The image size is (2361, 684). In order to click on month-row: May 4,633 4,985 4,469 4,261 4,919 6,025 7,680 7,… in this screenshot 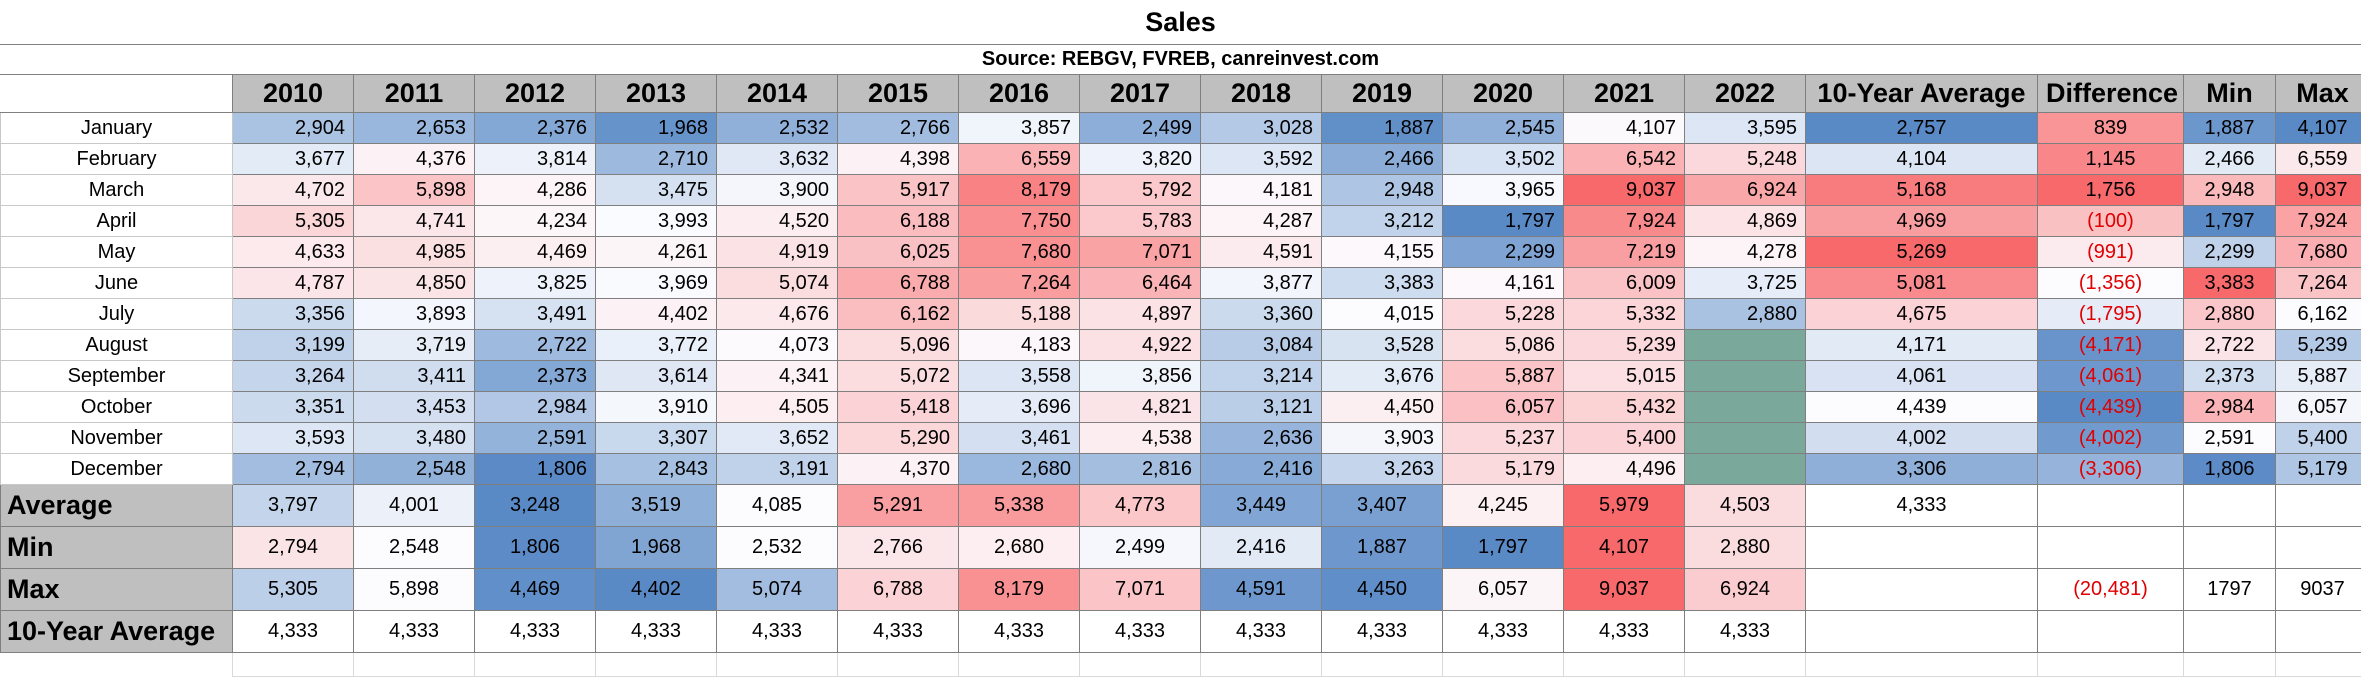, I will do `click(1180, 252)`.